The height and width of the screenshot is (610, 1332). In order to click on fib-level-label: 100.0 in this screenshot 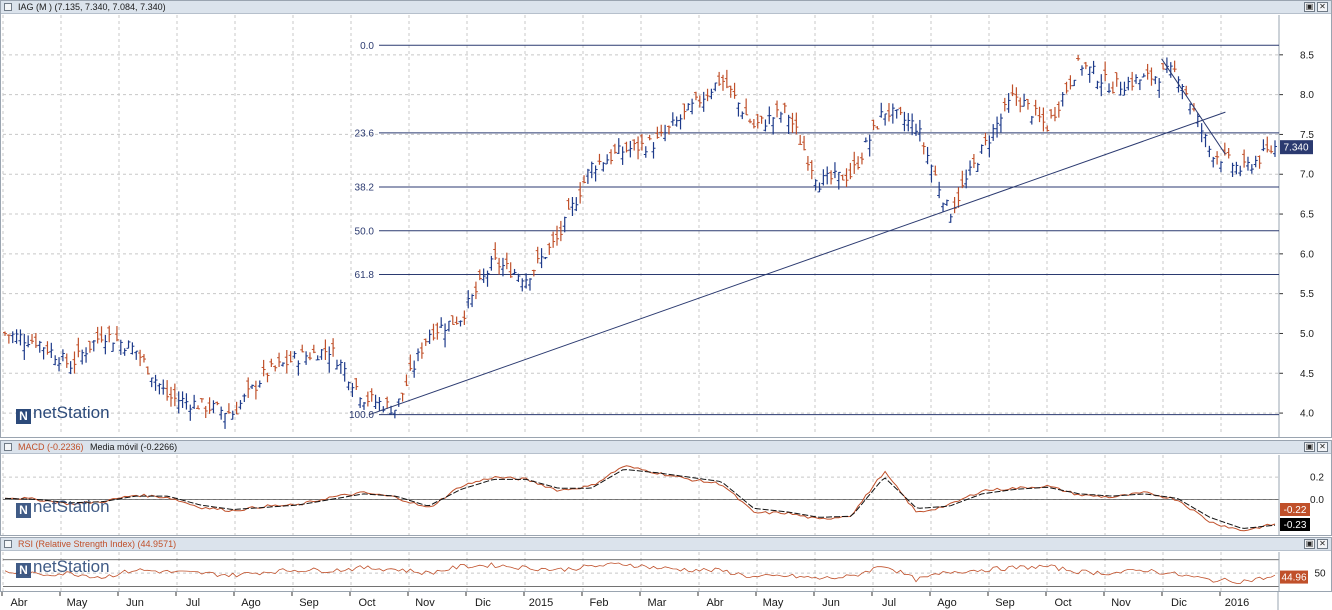, I will do `click(361, 415)`.